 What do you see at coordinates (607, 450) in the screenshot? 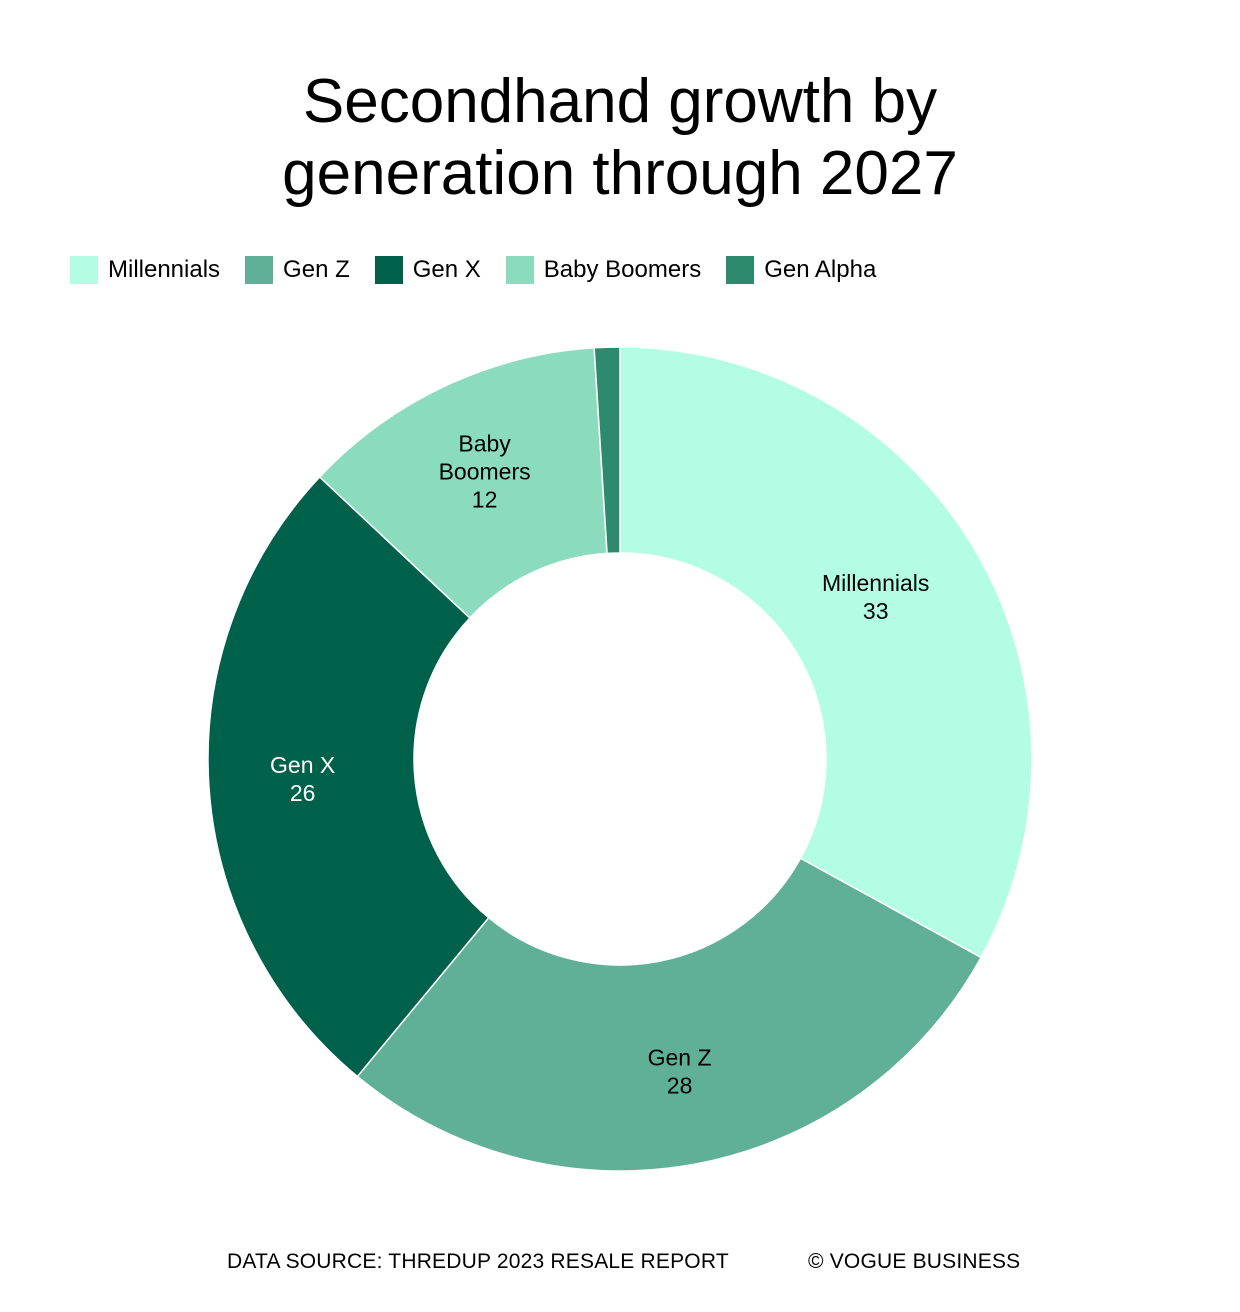
I see `donut-slice-gen-alpha` at bounding box center [607, 450].